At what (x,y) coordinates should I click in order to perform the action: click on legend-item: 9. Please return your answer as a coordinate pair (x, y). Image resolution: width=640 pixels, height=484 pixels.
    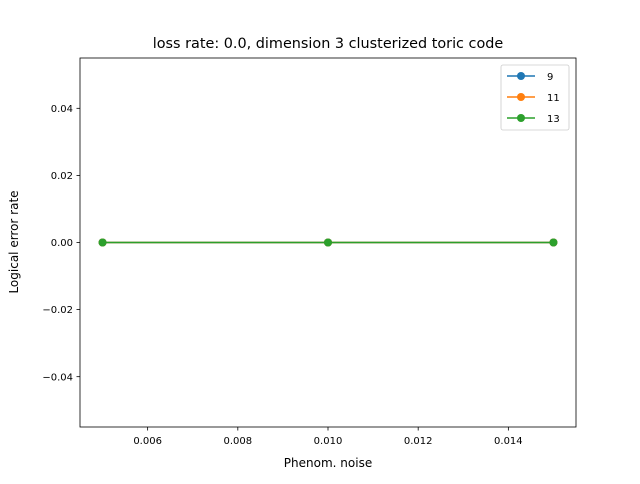
    Looking at the image, I should click on (530, 77).